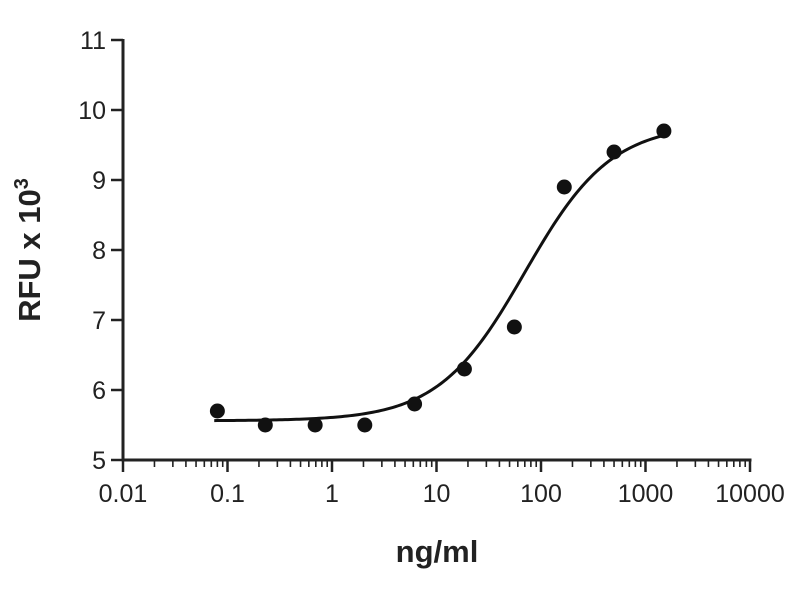 This screenshot has height=600, width=800. Describe the element at coordinates (22, 183) in the screenshot. I see `y-axis-title-superscript: 3` at that location.